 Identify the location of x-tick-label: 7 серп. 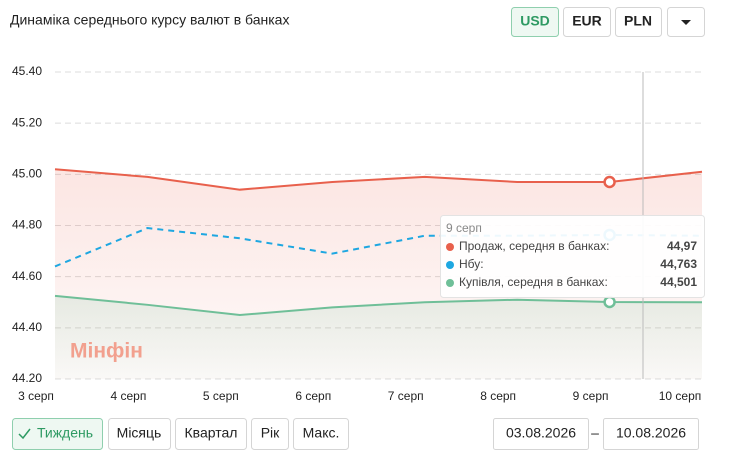
(406, 396).